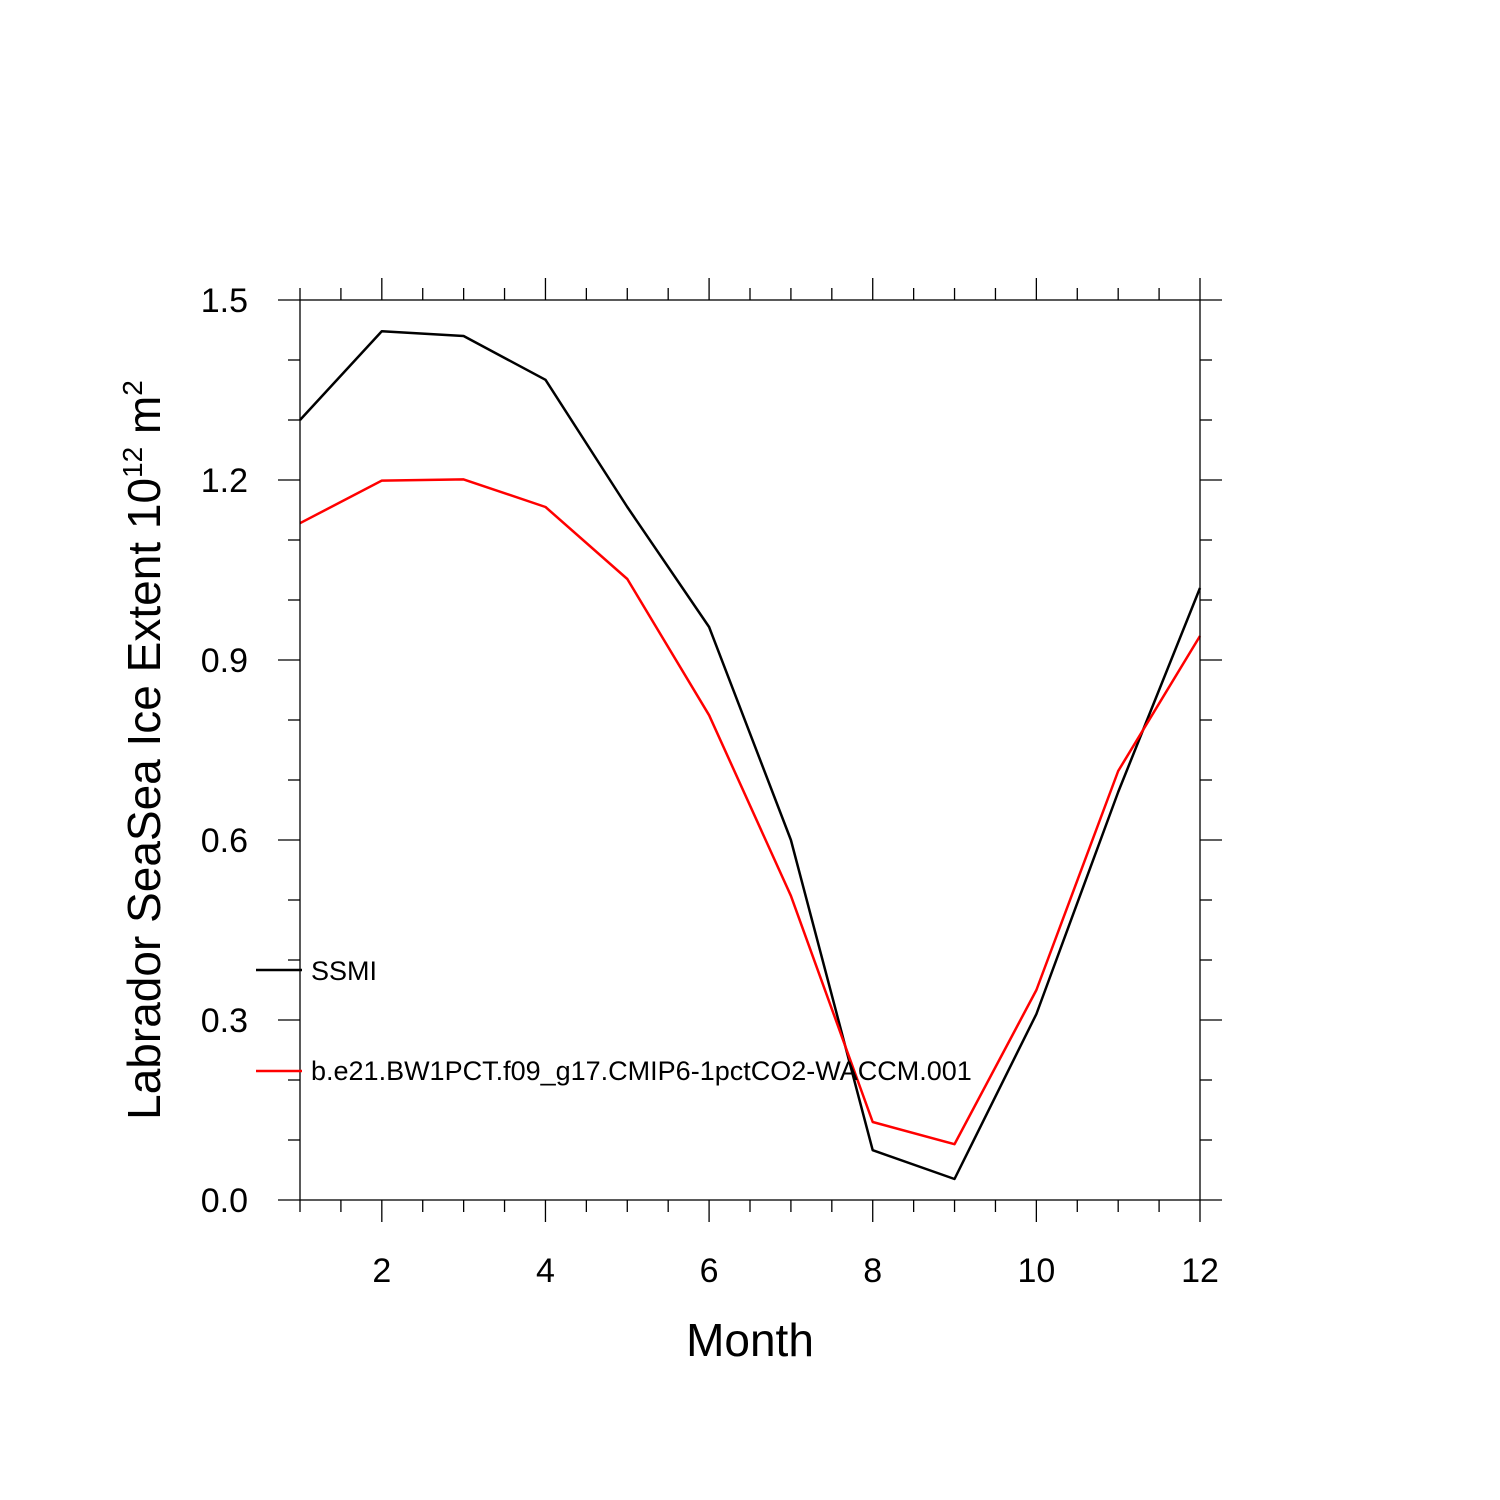  Describe the element at coordinates (144, 421) in the screenshot. I see `y-axis-title-unit: m` at that location.